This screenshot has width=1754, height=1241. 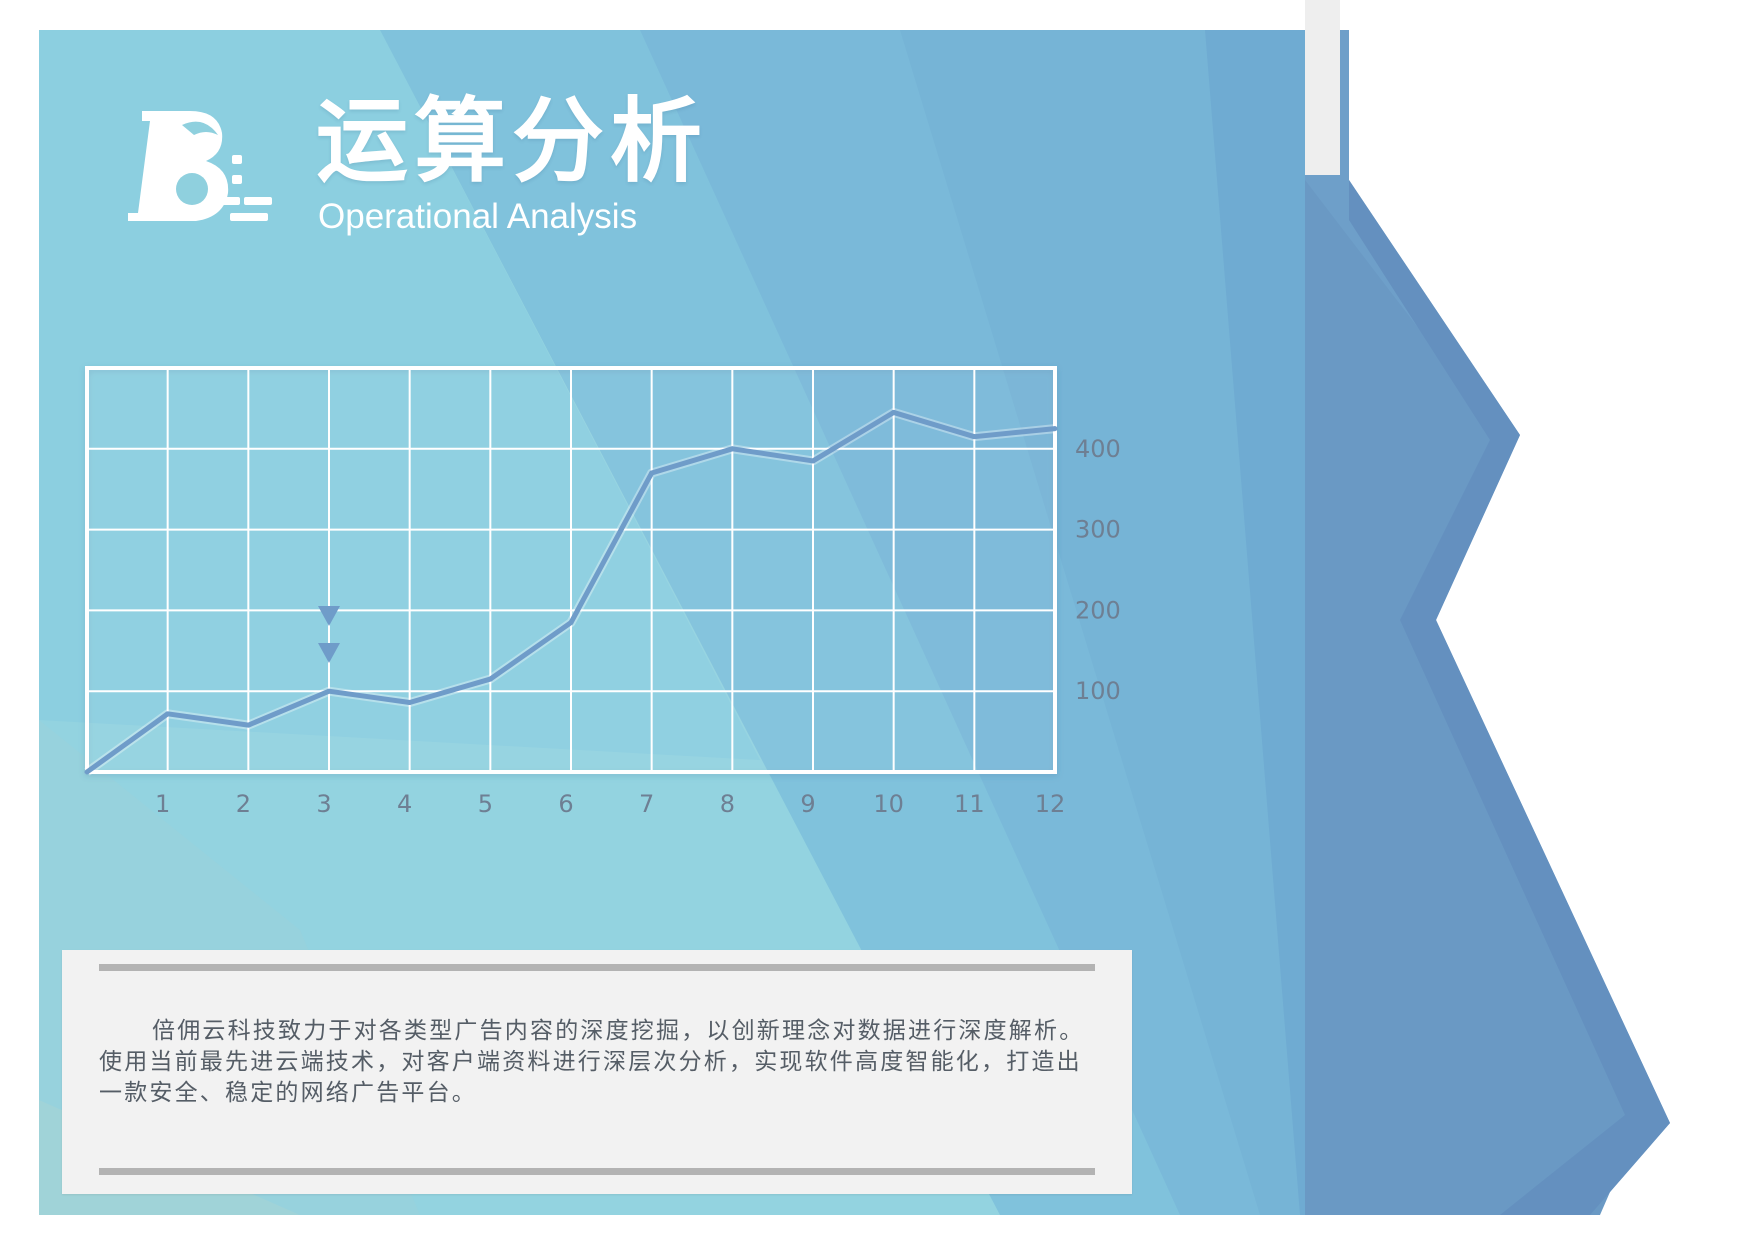 I want to click on x-axis-ticks: 1 2 3 4 5 6 7 8 9 10 11 12, so click(x=610, y=804).